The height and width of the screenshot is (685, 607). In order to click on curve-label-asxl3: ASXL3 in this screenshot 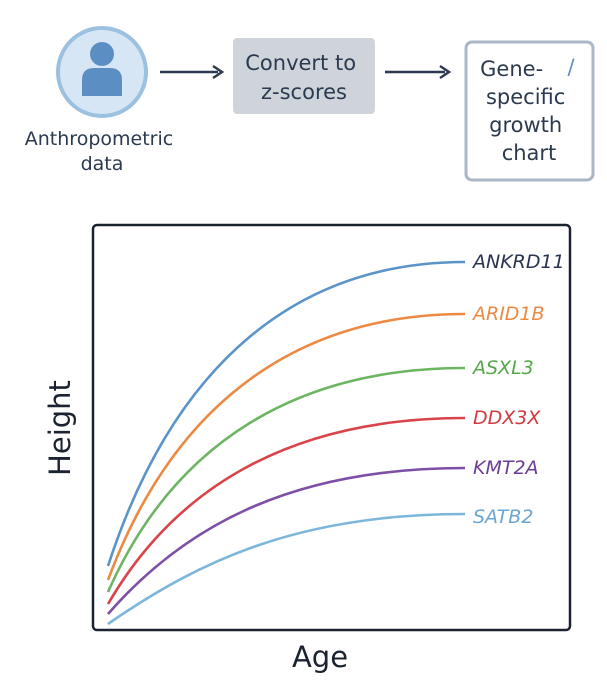, I will do `click(502, 368)`.